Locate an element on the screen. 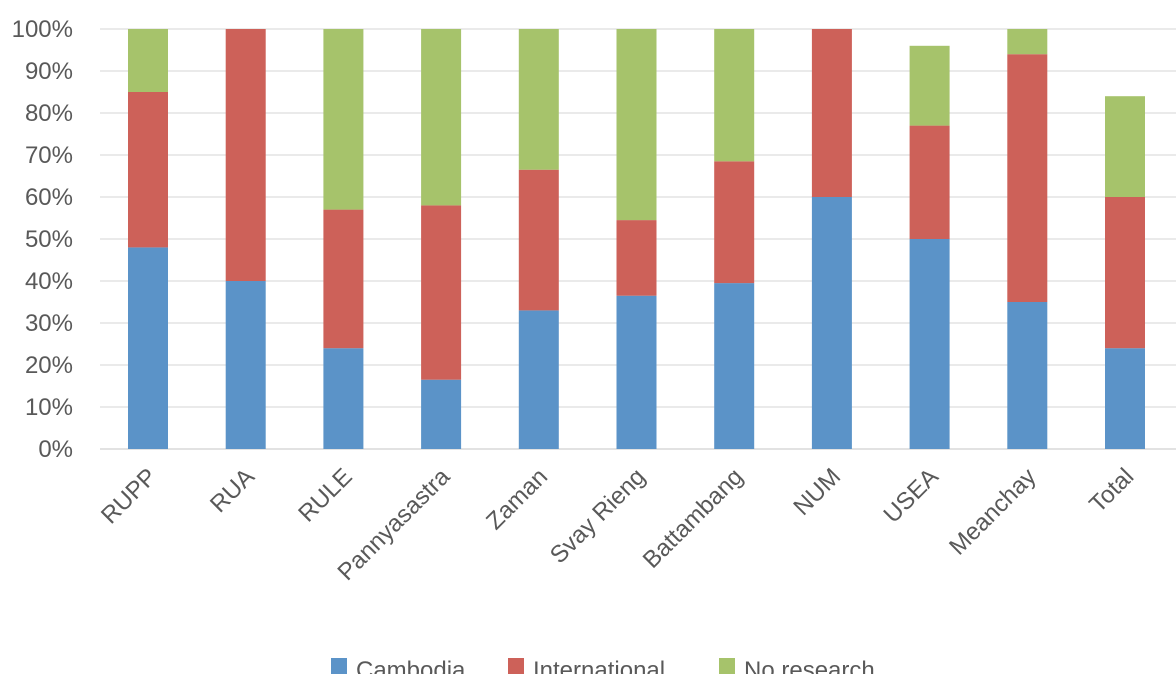 The image size is (1176, 674). bar-international-pannyasastra is located at coordinates (441, 292).